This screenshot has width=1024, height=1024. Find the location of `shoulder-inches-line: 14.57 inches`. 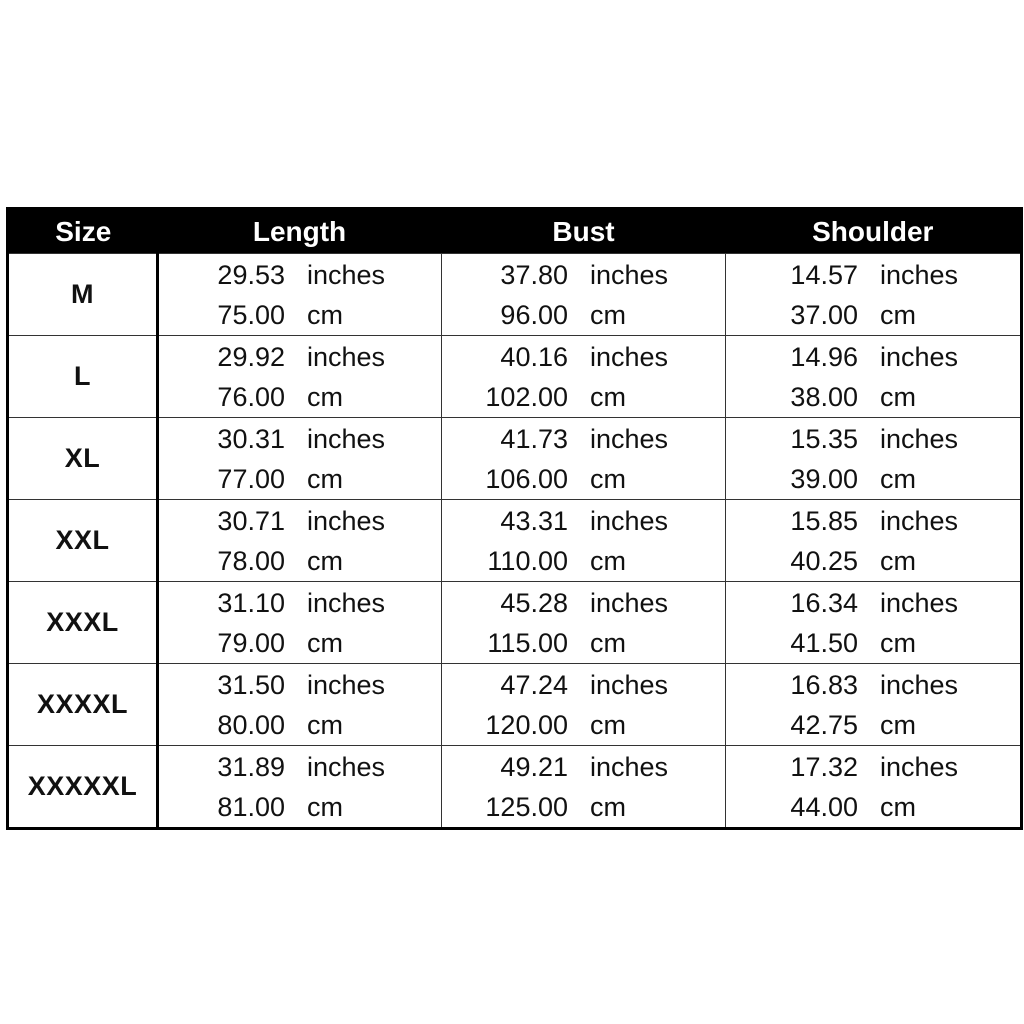

shoulder-inches-line: 14.57 inches is located at coordinates (873, 275).